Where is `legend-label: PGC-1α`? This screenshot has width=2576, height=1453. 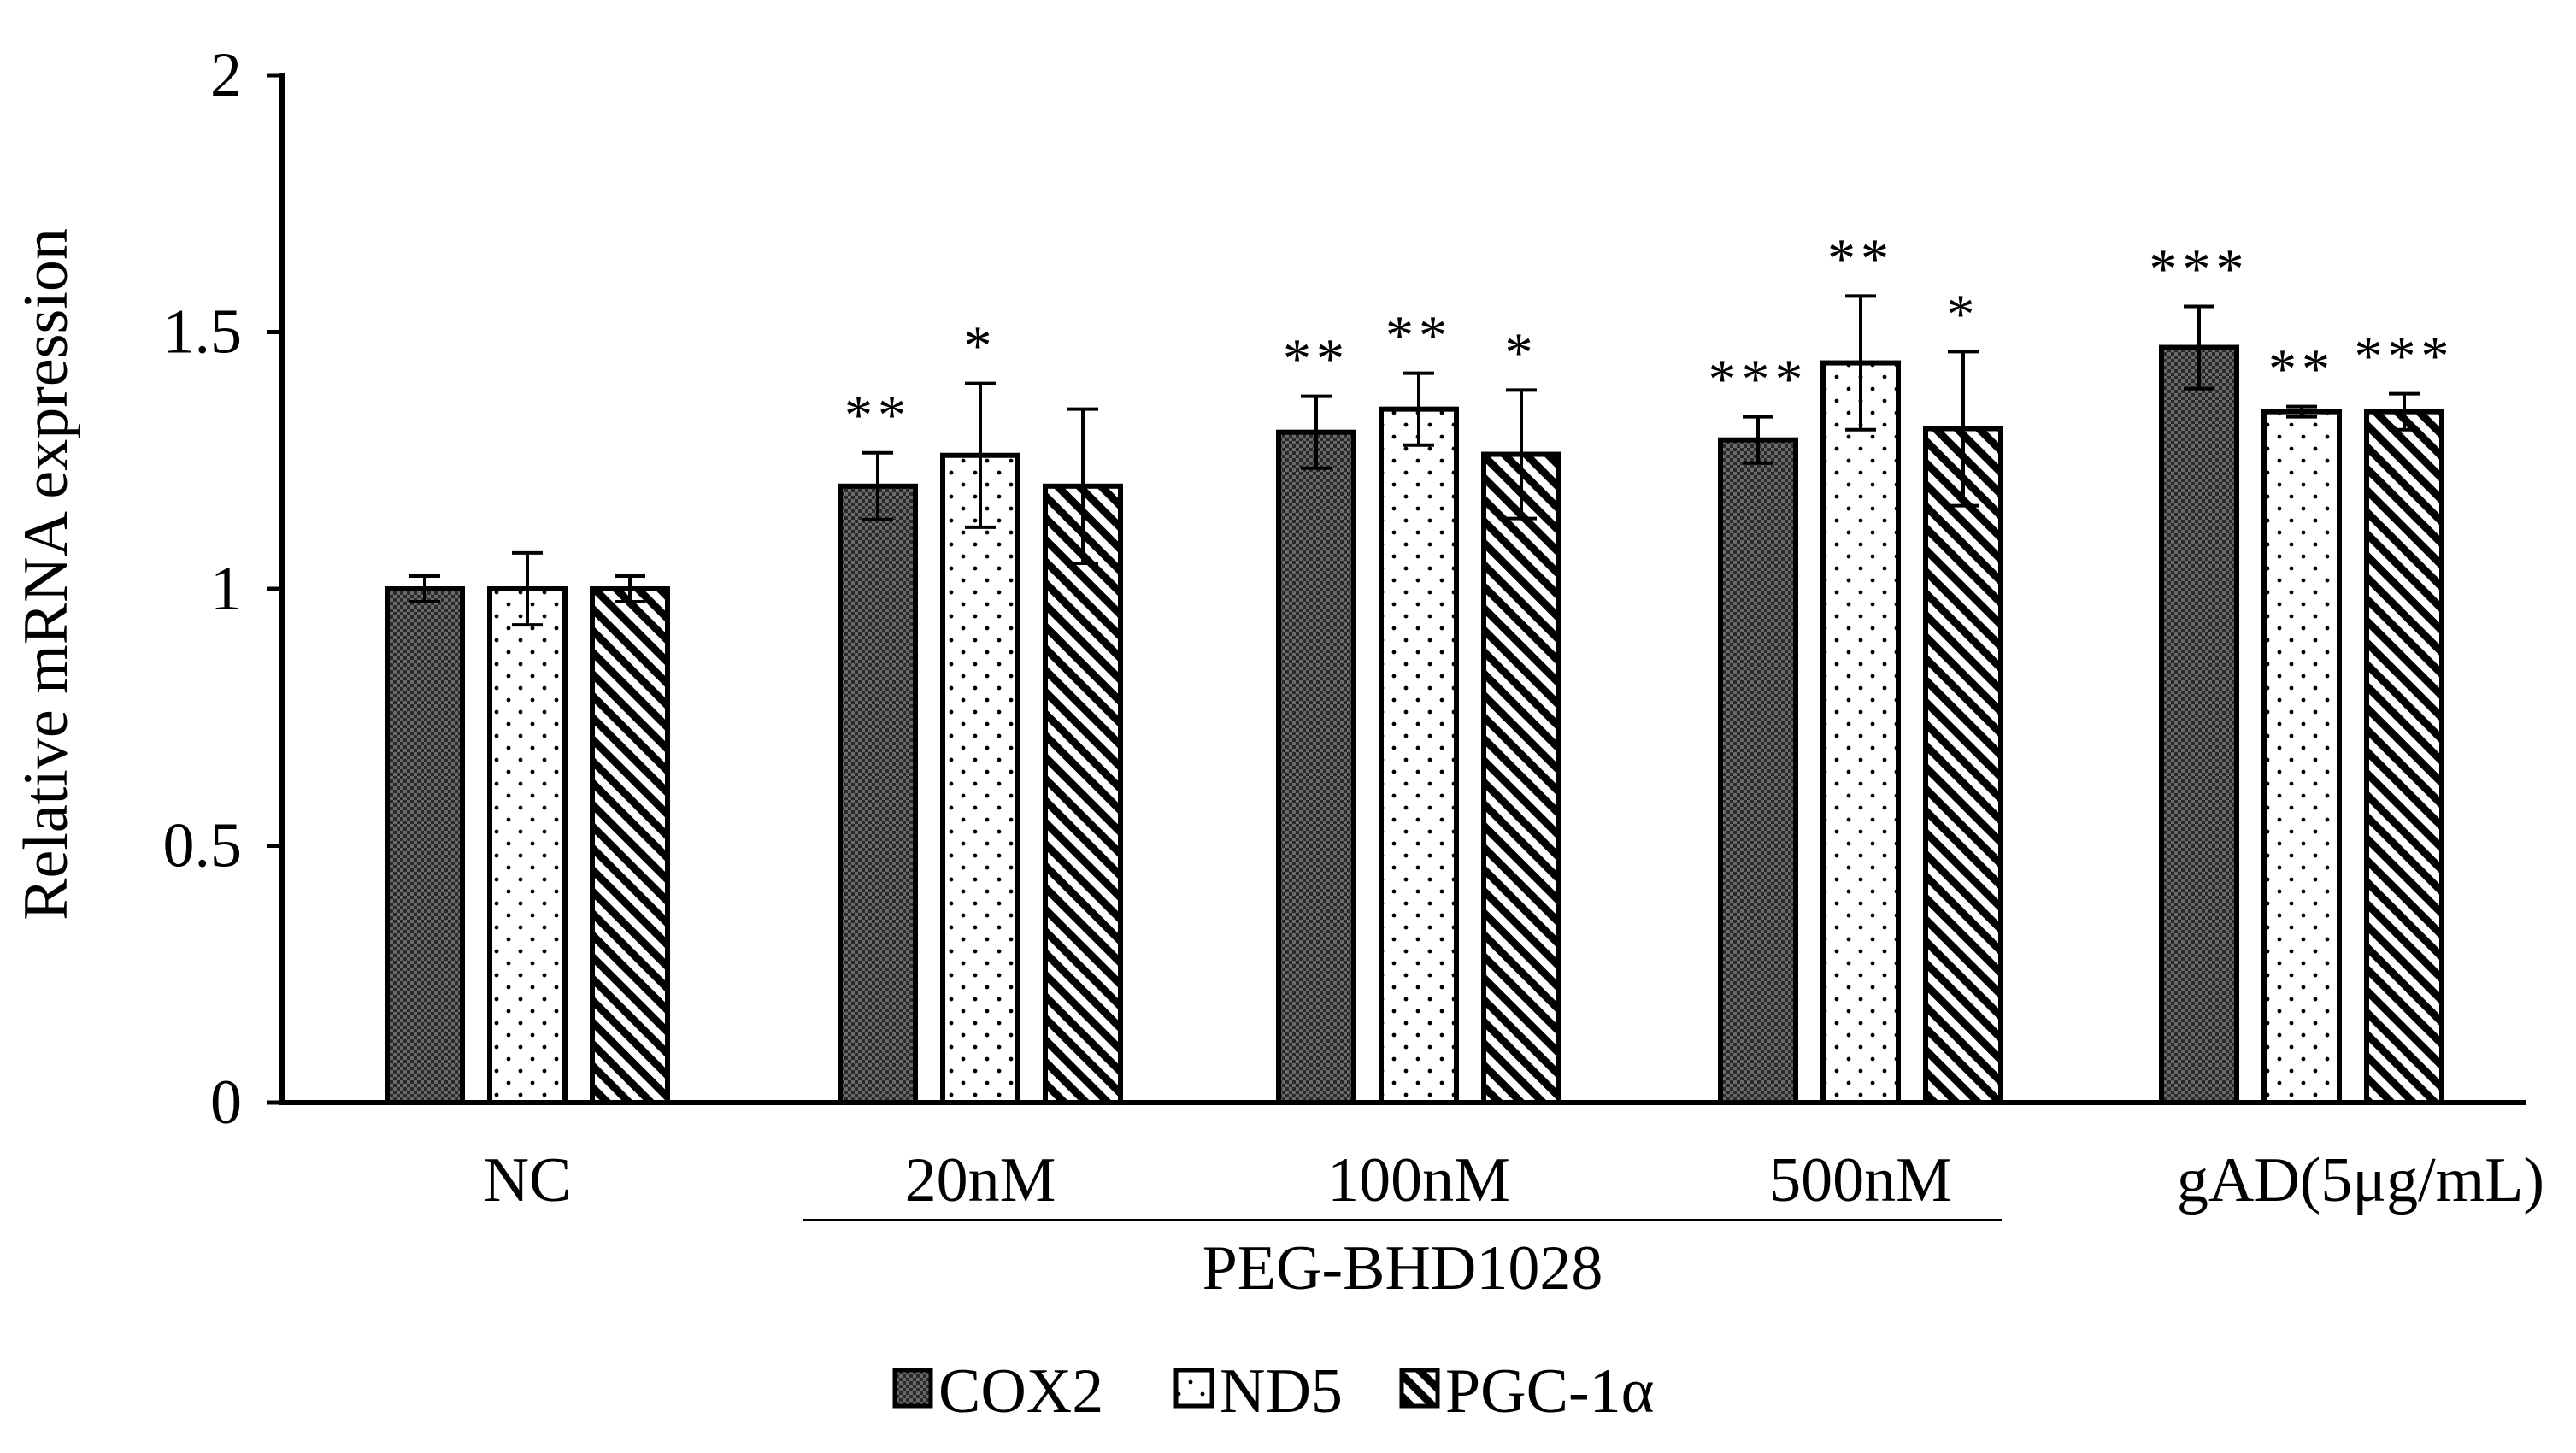 legend-label: PGC-1α is located at coordinates (1549, 1392).